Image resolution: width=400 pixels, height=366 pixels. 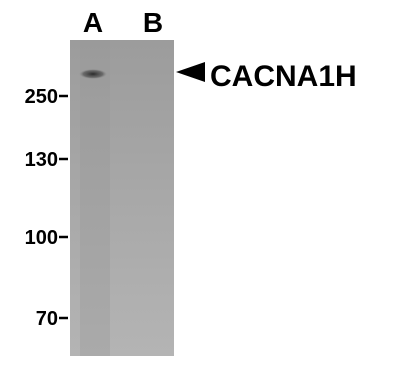 I want to click on arrowhead, so click(x=190, y=72).